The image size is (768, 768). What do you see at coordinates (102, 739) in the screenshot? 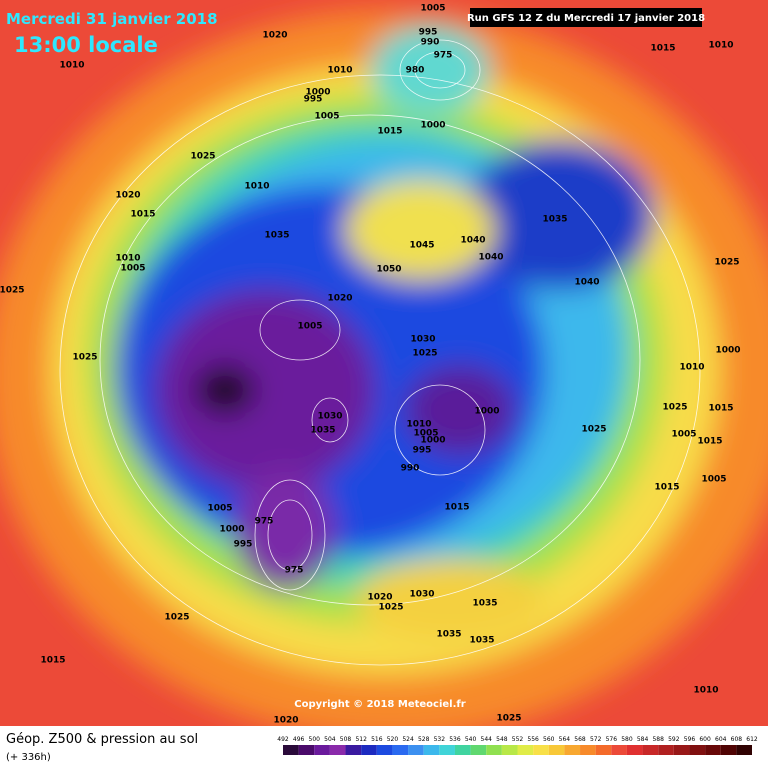
I see `footer-title: Géop. Z500 & pression au sol` at bounding box center [102, 739].